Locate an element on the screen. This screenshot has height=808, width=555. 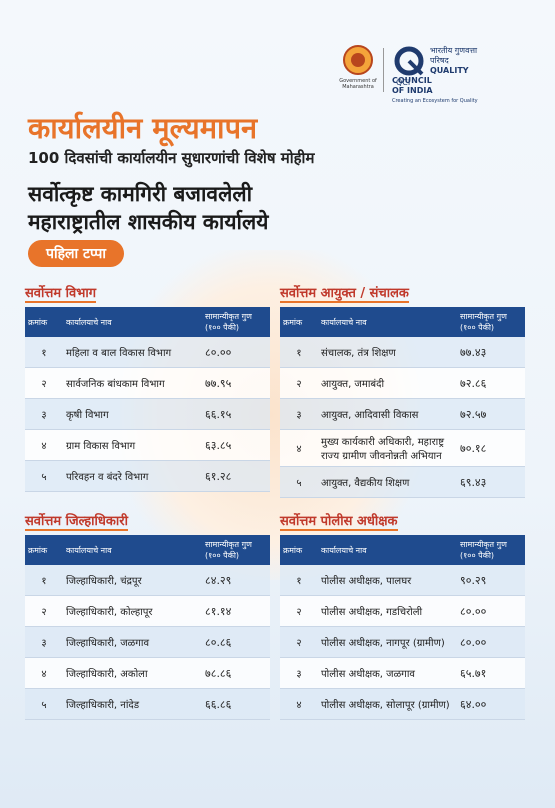
office-name: पोलीस अधीक्षक, सोलापूर (ग्रामीण) is located at coordinates (387, 704).